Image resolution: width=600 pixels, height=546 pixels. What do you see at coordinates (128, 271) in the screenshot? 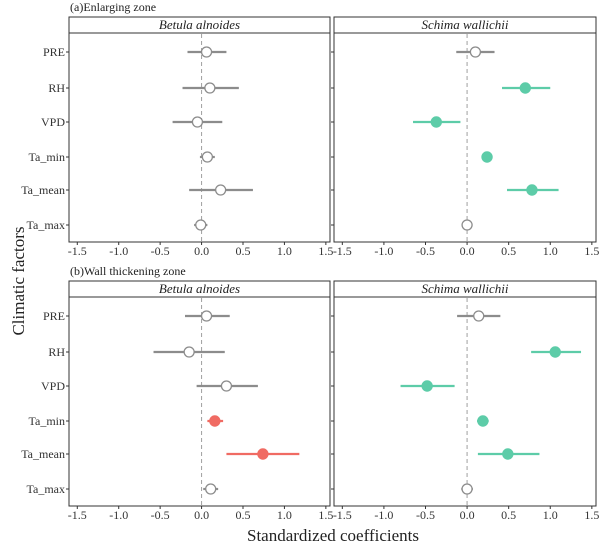
I see `panel-title: (b)Wall thickening zone` at bounding box center [128, 271].